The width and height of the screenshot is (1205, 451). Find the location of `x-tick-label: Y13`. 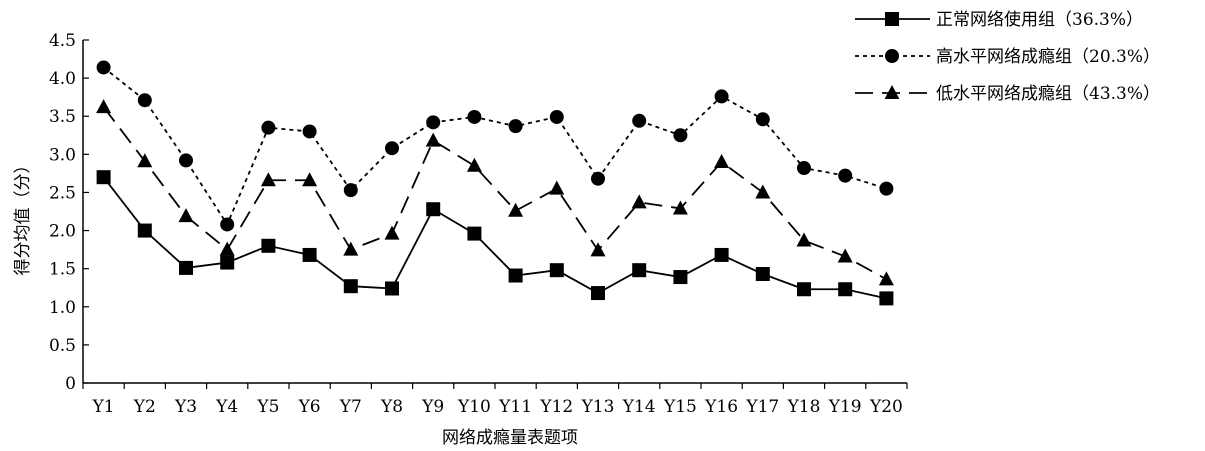

x-tick-label: Y13 is located at coordinates (598, 407).